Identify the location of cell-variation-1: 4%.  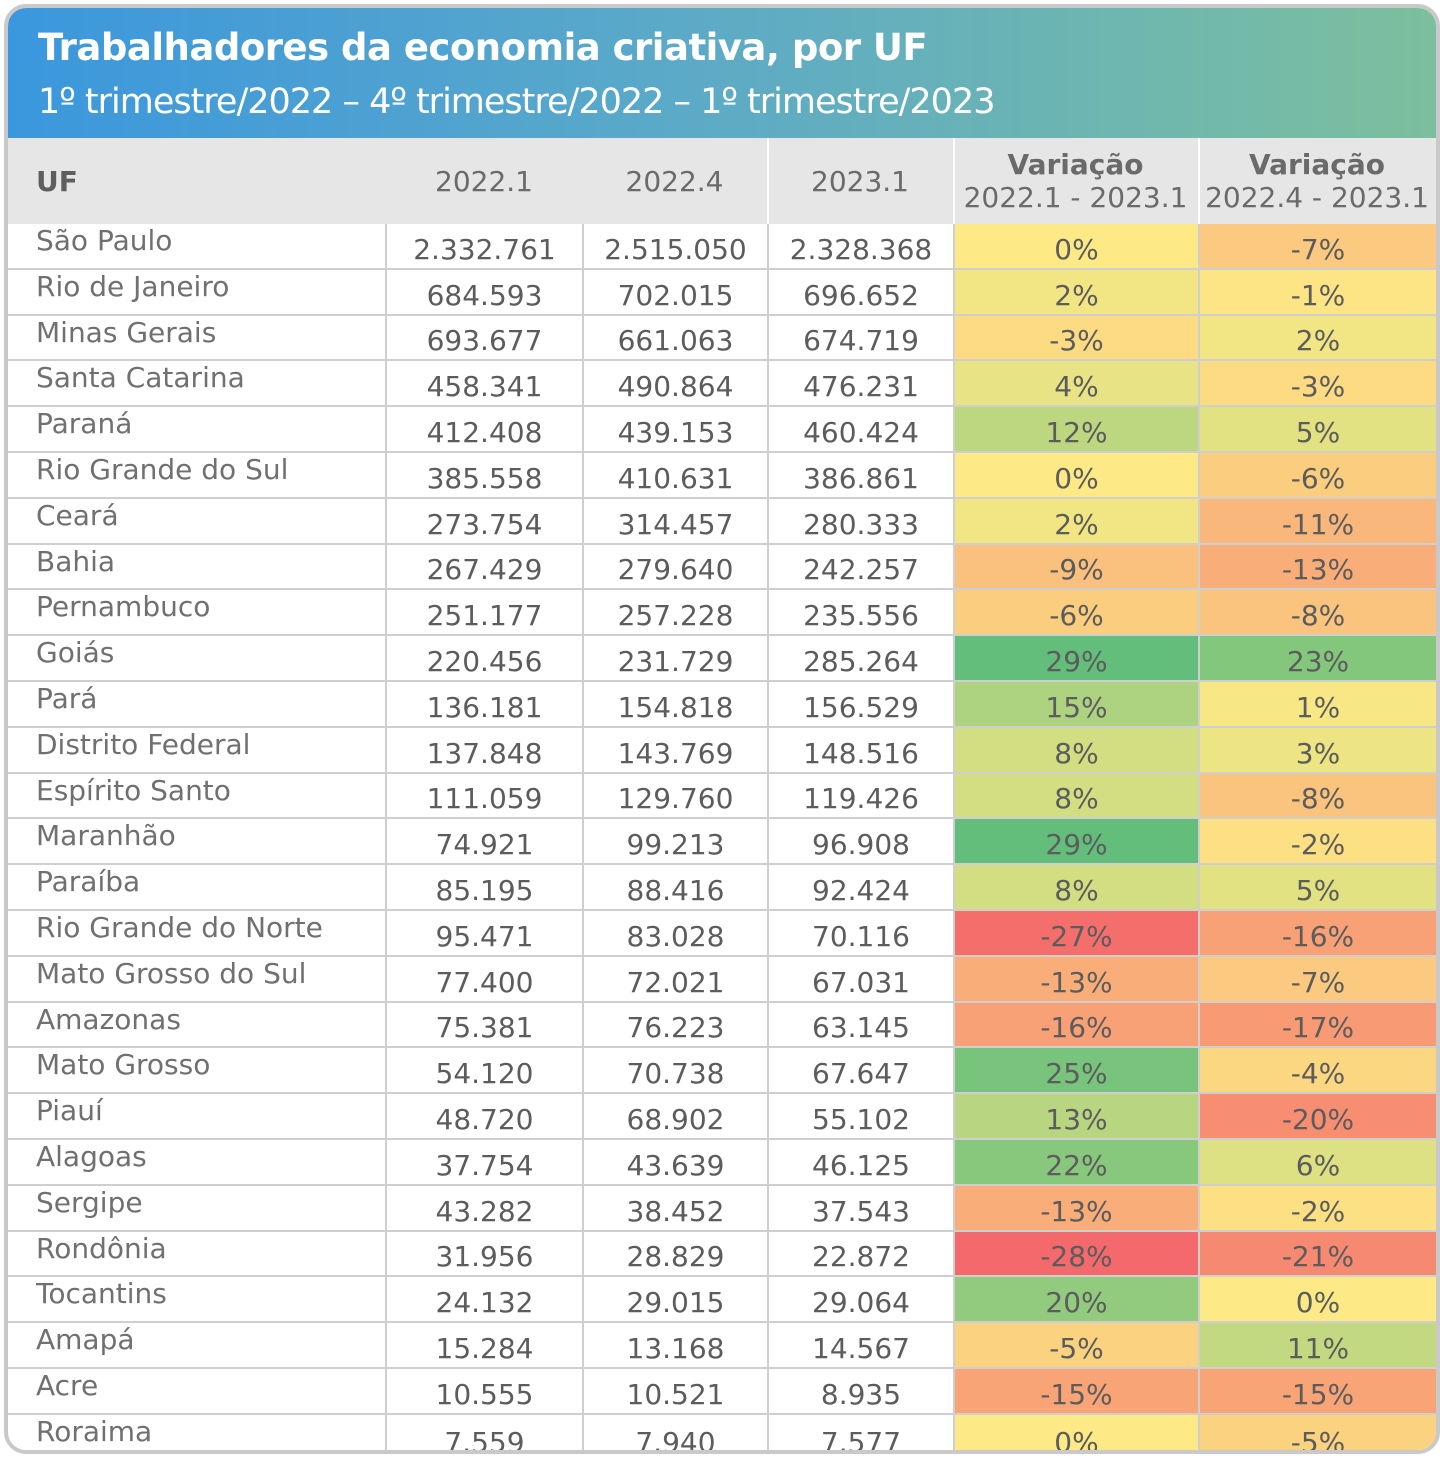
(1076, 383).